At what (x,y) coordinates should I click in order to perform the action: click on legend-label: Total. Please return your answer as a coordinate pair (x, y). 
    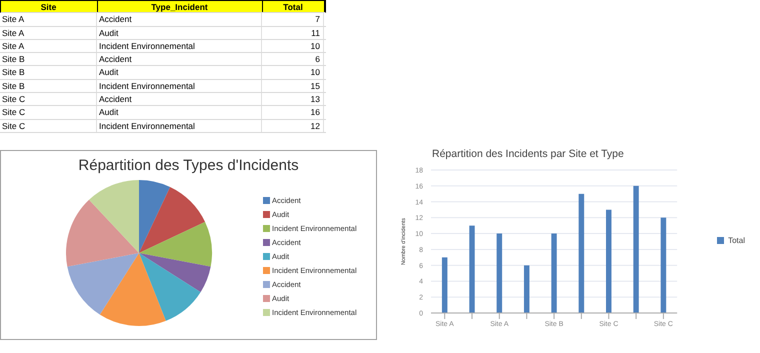
    Looking at the image, I should click on (736, 240).